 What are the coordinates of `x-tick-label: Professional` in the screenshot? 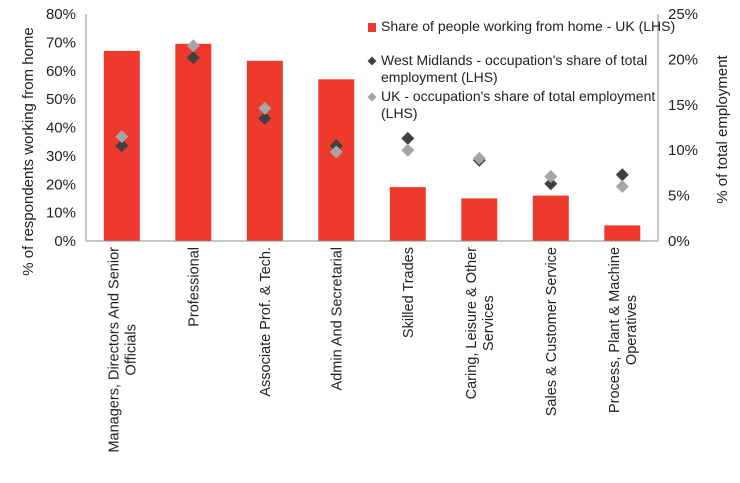 It's located at (194, 287).